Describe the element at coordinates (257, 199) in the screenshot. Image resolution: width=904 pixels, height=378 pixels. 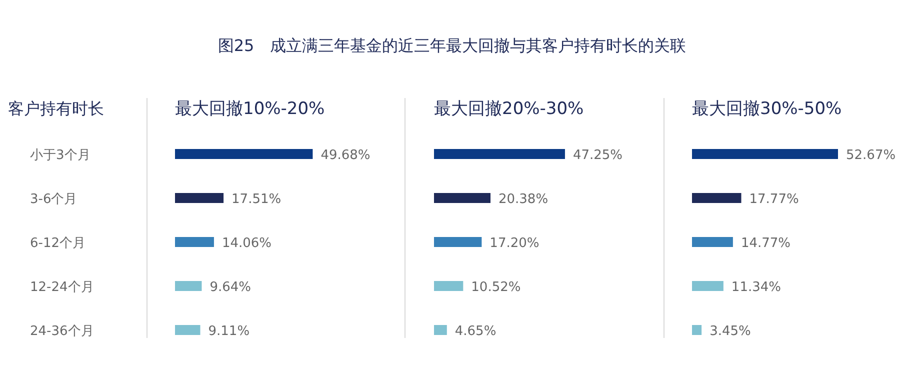
I see `data-label: 17.51%` at that location.